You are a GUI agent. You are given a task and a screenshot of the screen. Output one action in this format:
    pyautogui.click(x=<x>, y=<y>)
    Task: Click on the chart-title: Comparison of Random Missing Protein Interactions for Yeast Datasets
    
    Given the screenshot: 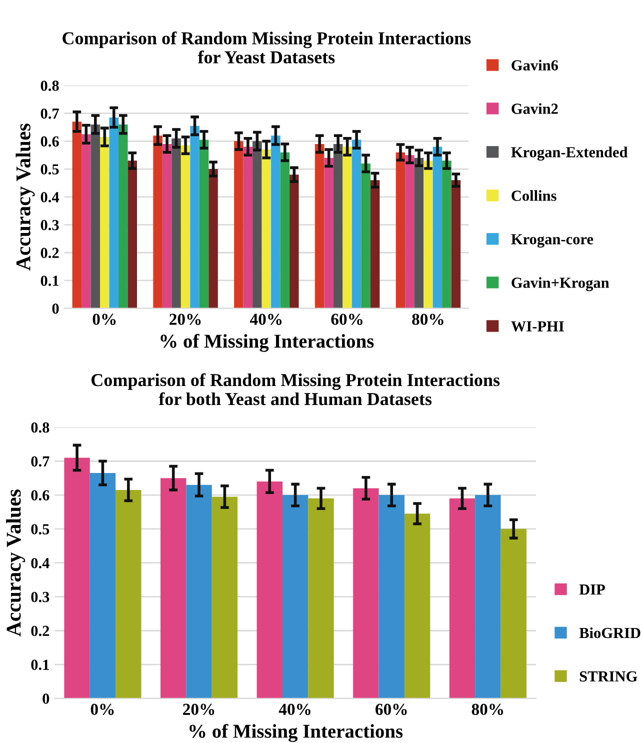 What is the action you would take?
    pyautogui.click(x=266, y=47)
    